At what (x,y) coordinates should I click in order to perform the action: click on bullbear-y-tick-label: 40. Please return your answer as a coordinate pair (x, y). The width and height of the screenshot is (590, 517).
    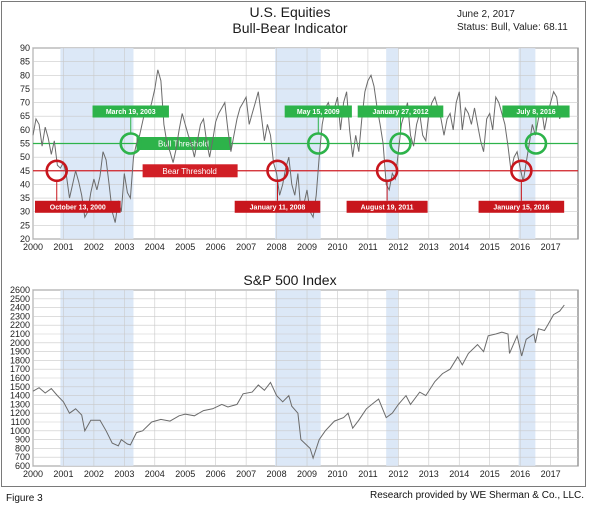
    Looking at the image, I should click on (25, 184).